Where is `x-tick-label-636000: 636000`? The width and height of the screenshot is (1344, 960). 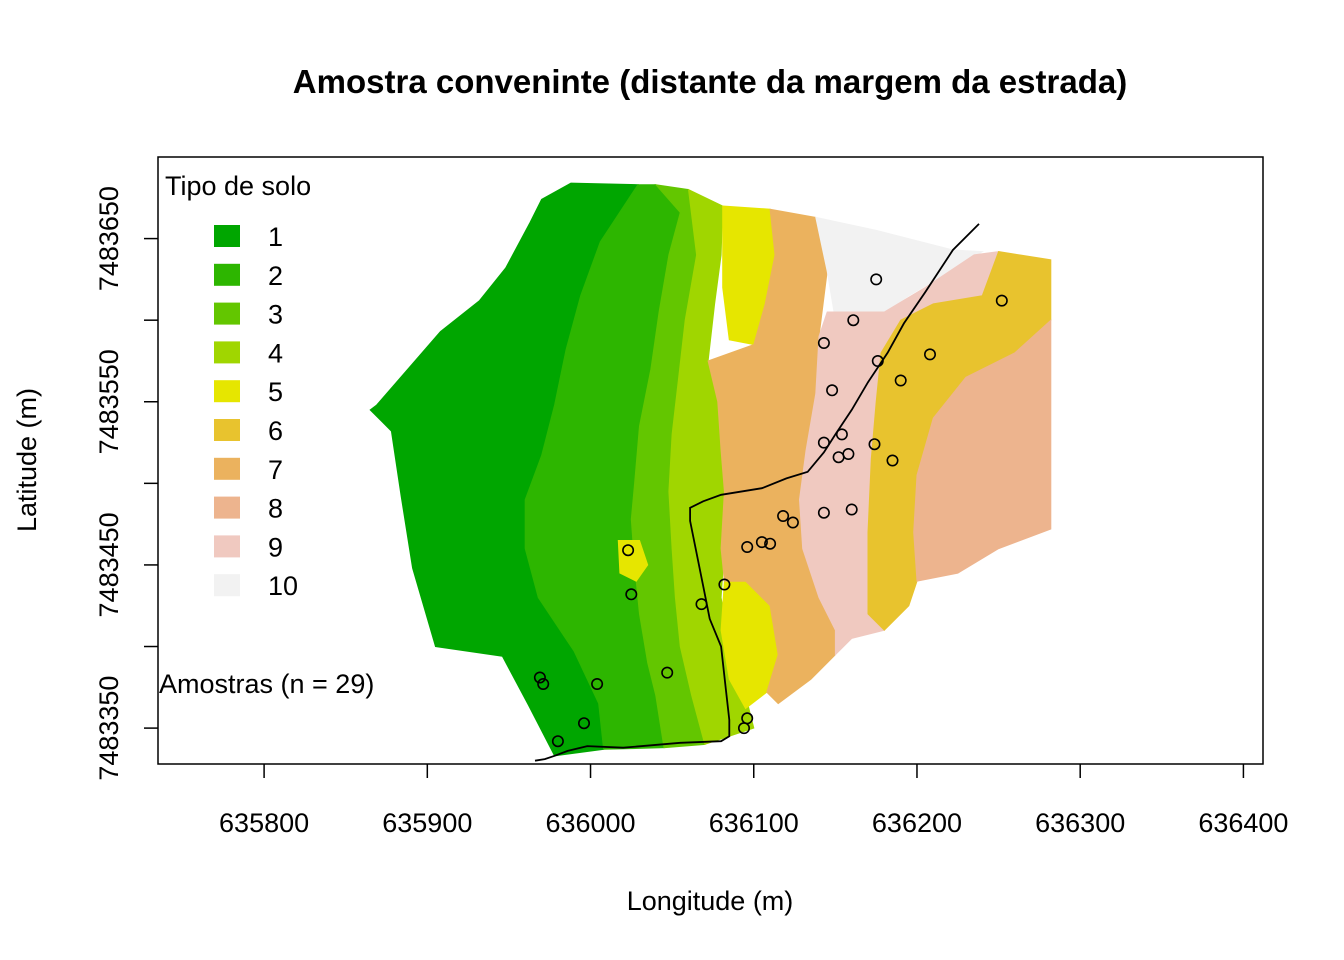
x-tick-label-636000: 636000 is located at coordinates (590, 823).